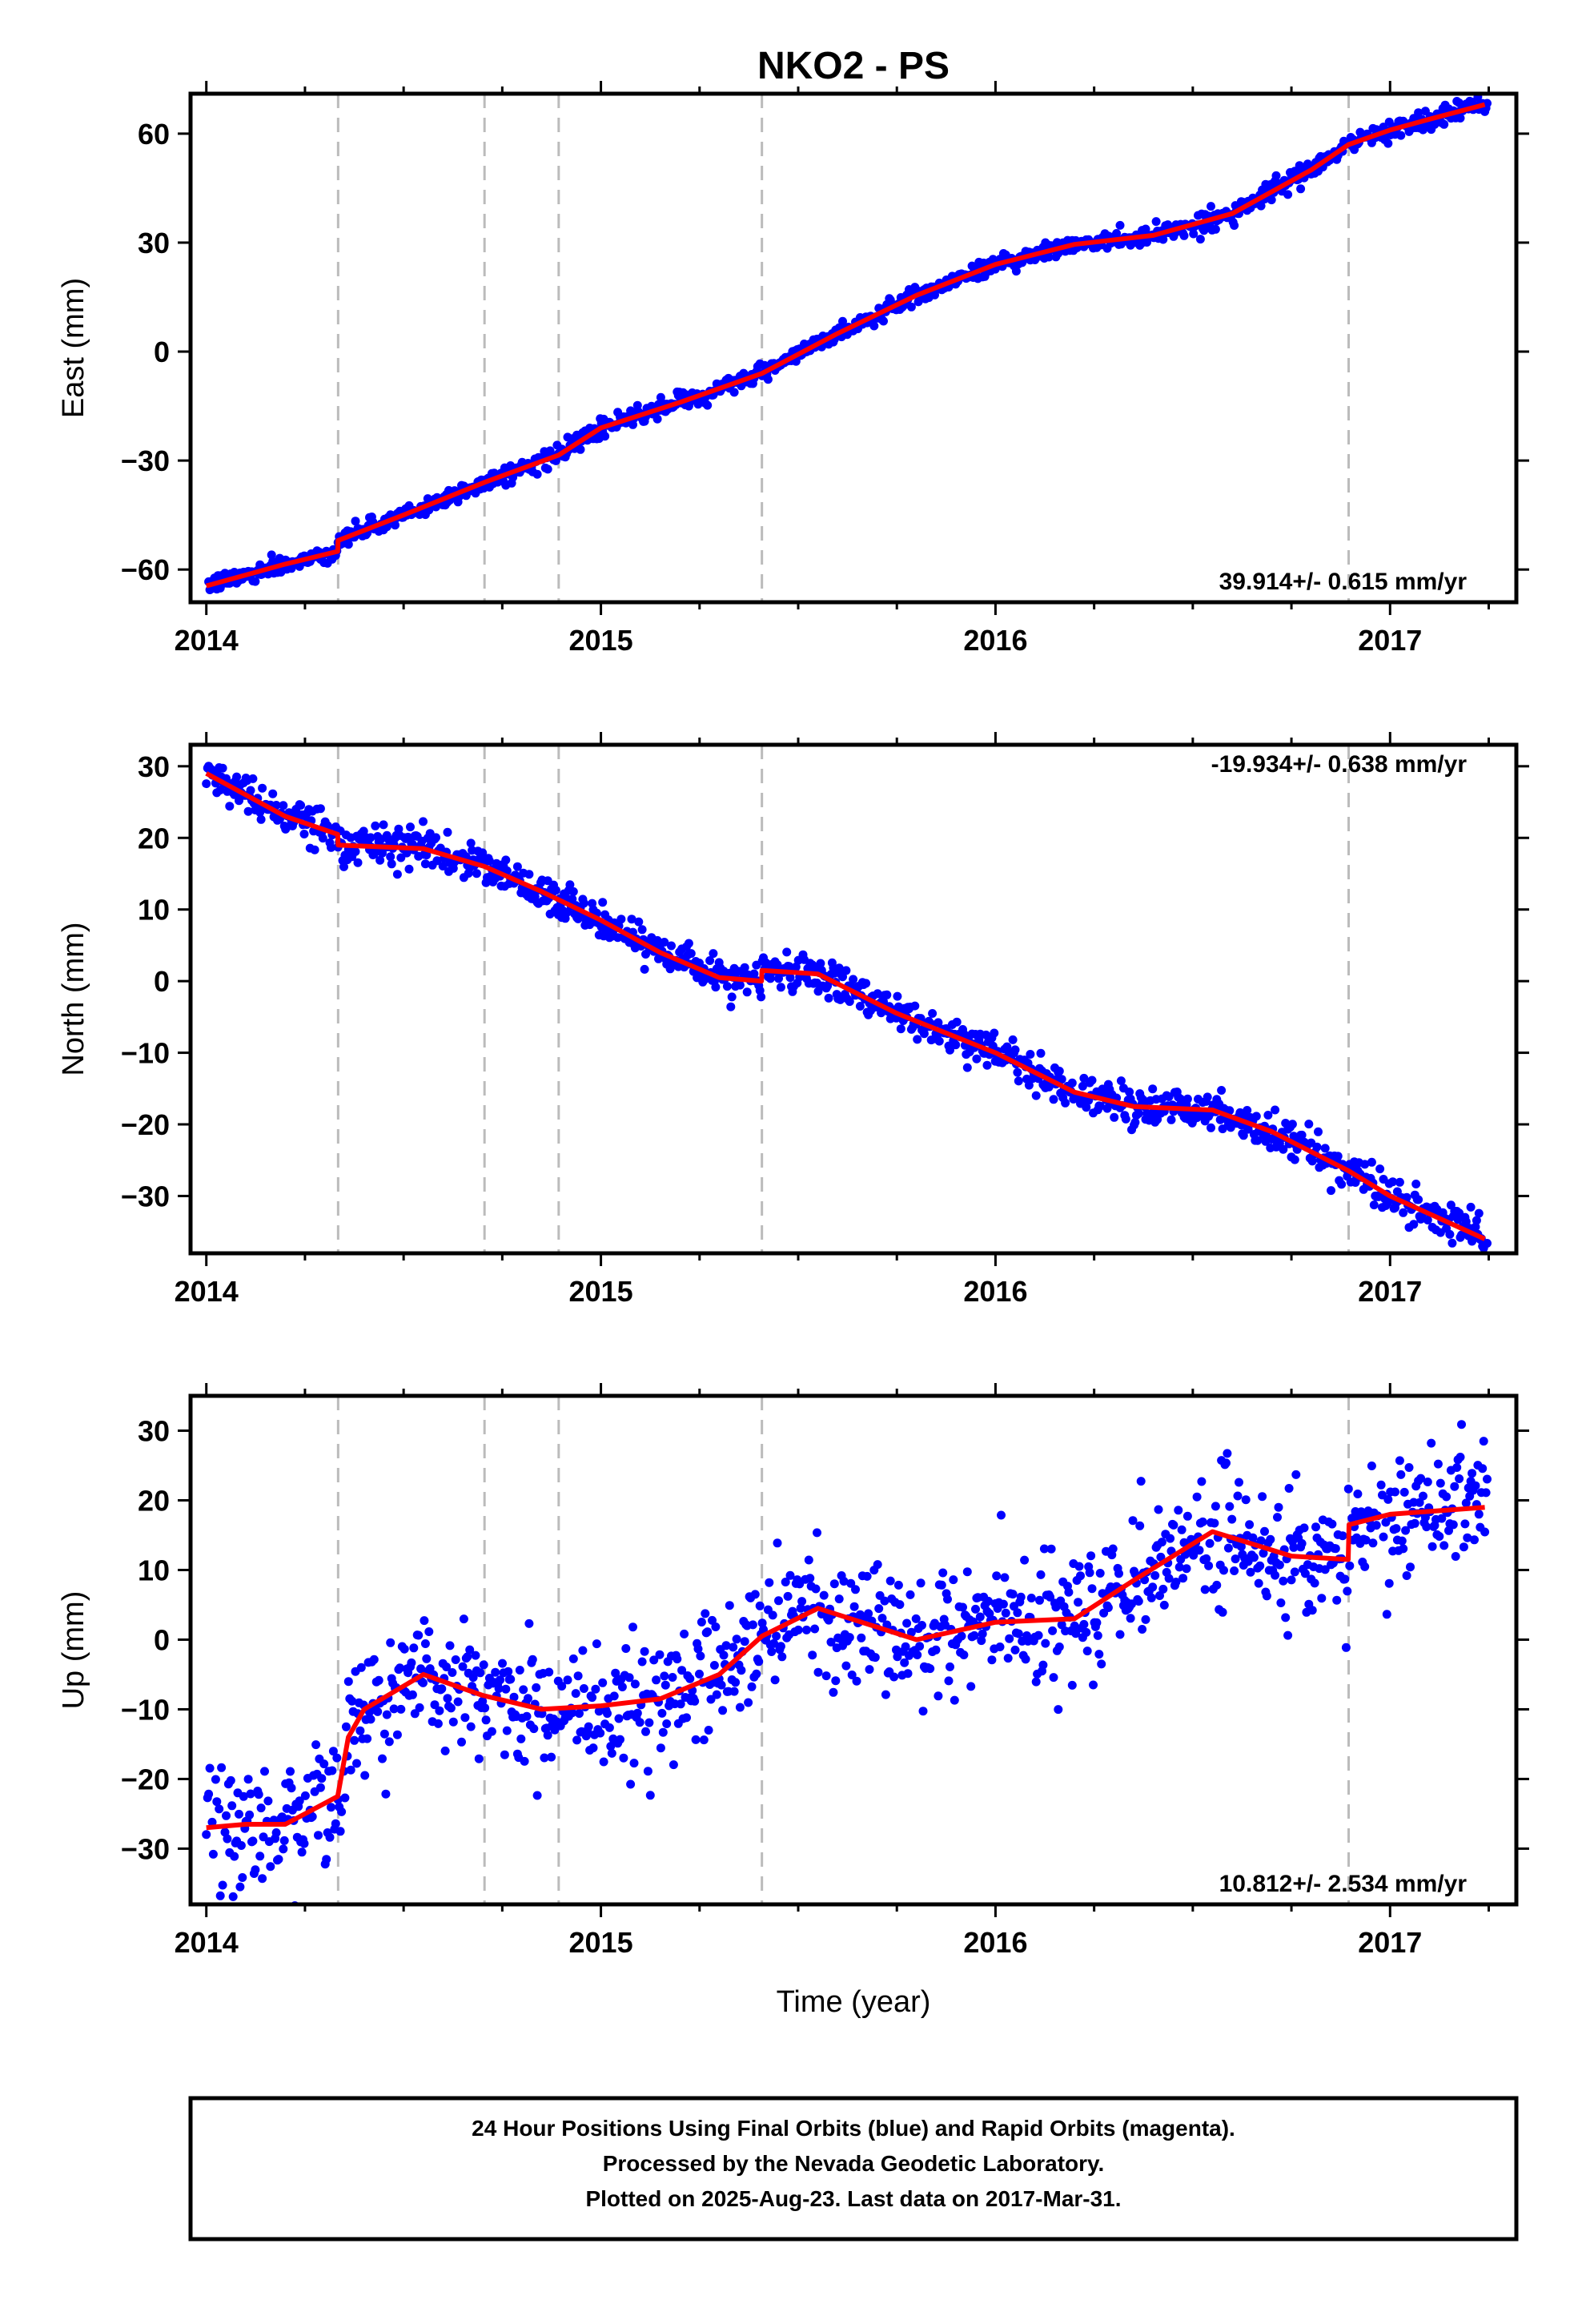  Describe the element at coordinates (601, 640) in the screenshot. I see `east-x-tick-label: 2015` at that location.